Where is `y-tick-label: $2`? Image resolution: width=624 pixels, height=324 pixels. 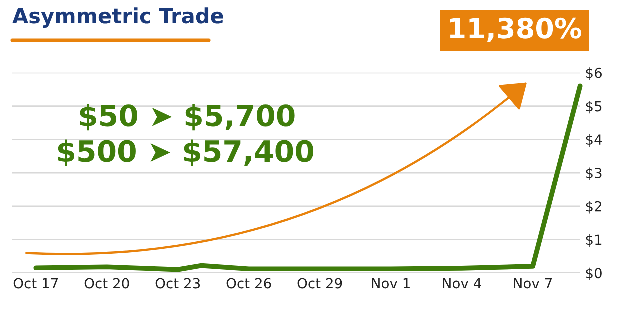 y-tick-label: $2 is located at coordinates (594, 207).